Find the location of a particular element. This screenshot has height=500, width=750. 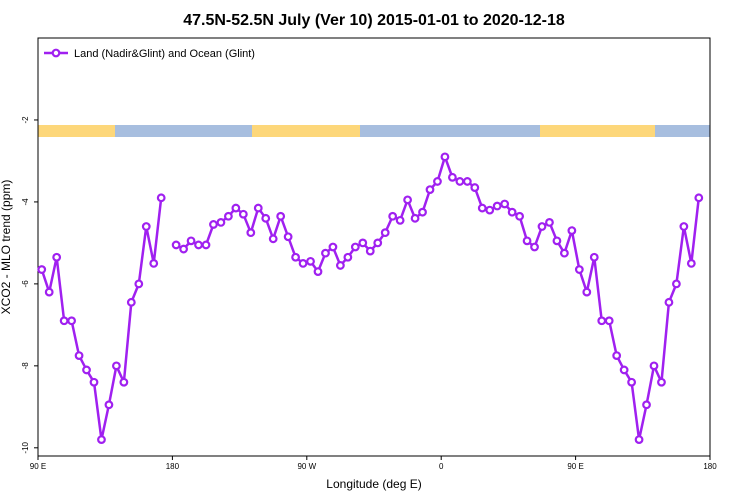

land-ocean-strip is located at coordinates (374, 131).